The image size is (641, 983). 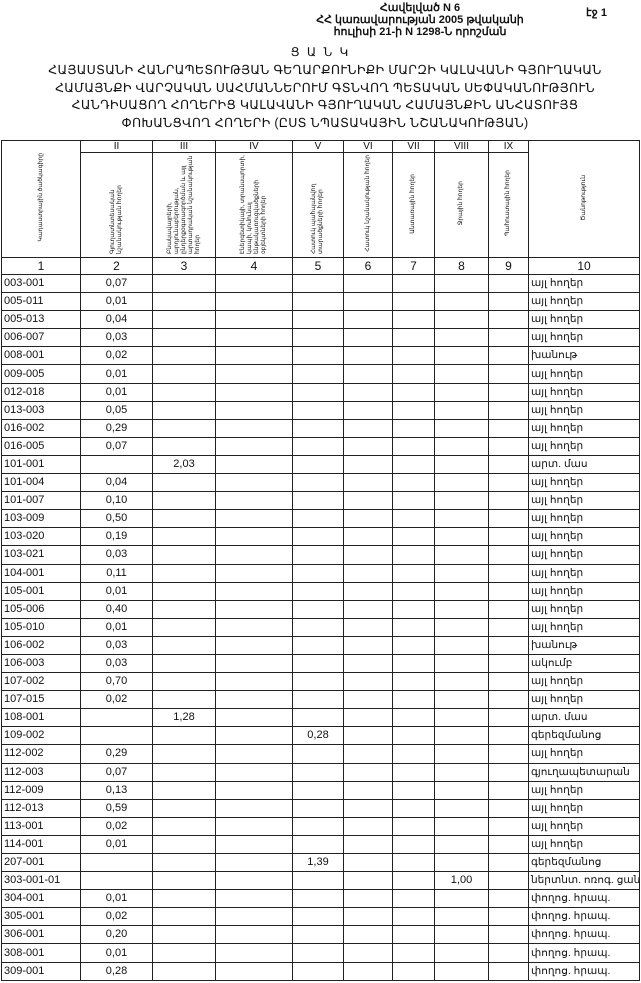 What do you see at coordinates (116, 917) in the screenshot?
I see `area-cell: 0,02` at bounding box center [116, 917].